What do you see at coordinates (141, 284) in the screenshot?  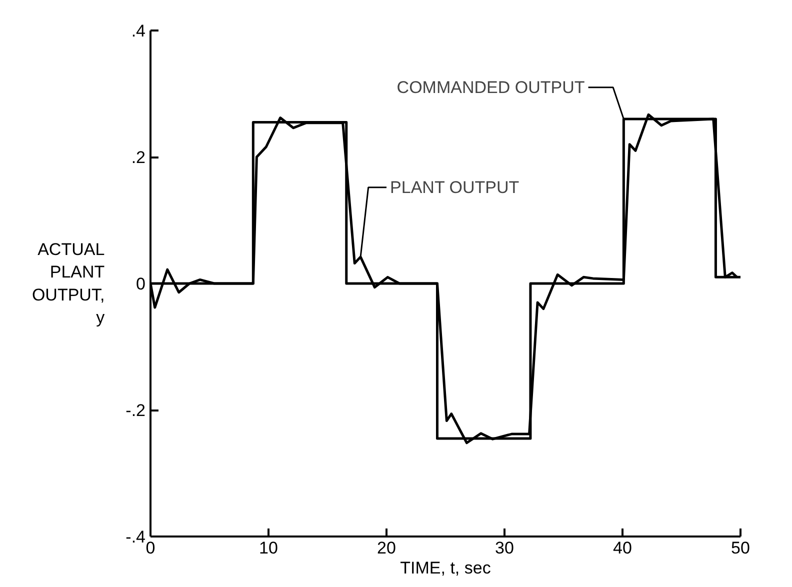 I see `y-tick-label: 0` at bounding box center [141, 284].